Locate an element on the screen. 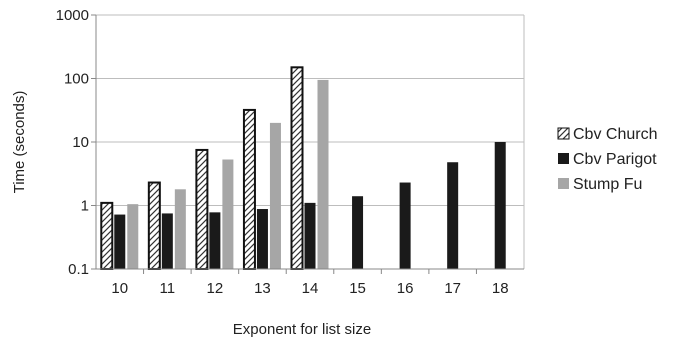 The image size is (686, 344). legend-label: Stump Fu is located at coordinates (607, 184).